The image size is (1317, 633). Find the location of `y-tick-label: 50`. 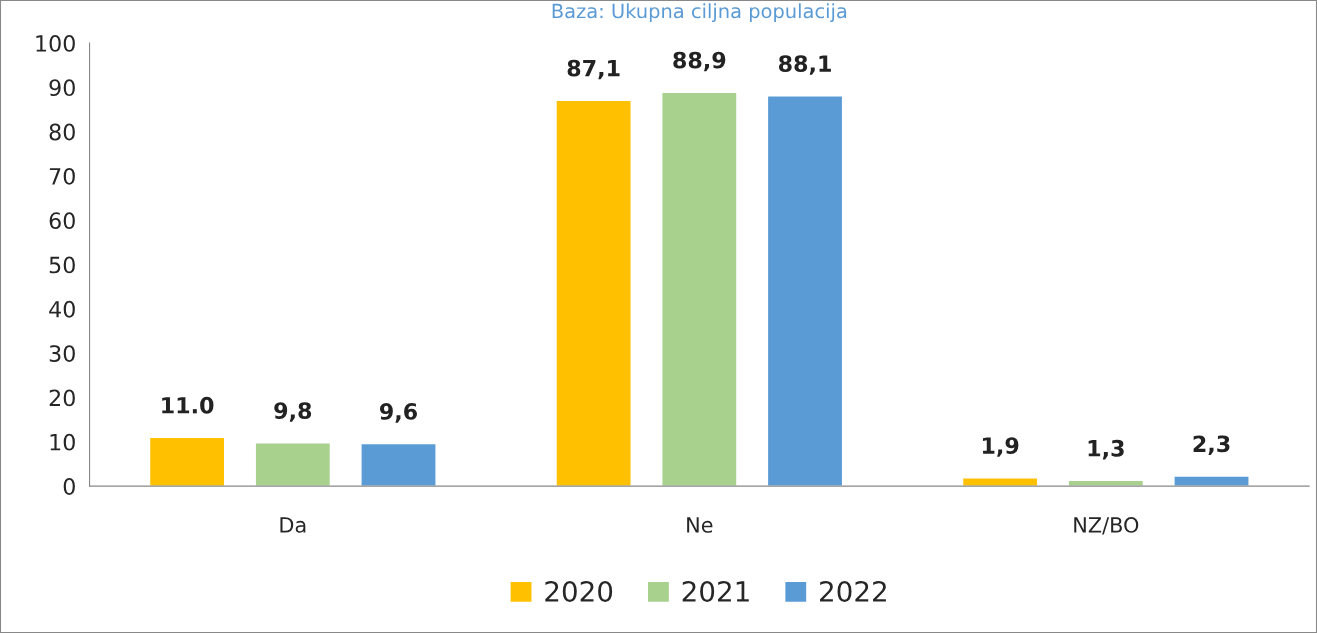

y-tick-label: 50 is located at coordinates (62, 265).